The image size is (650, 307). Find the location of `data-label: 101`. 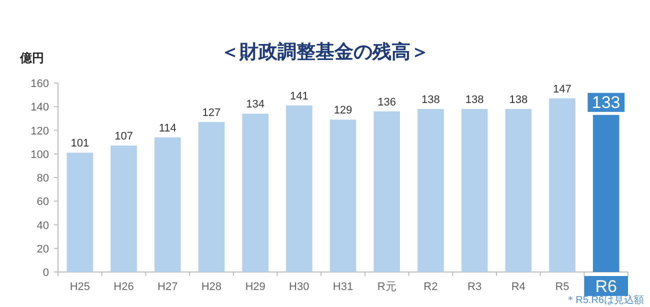

data-label: 101 is located at coordinates (80, 144).